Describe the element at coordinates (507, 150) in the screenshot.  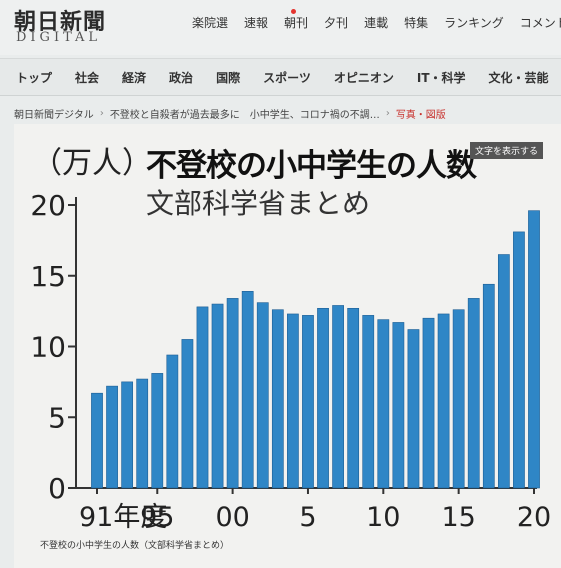
I see `show-text-button: 文字を表示する` at that location.